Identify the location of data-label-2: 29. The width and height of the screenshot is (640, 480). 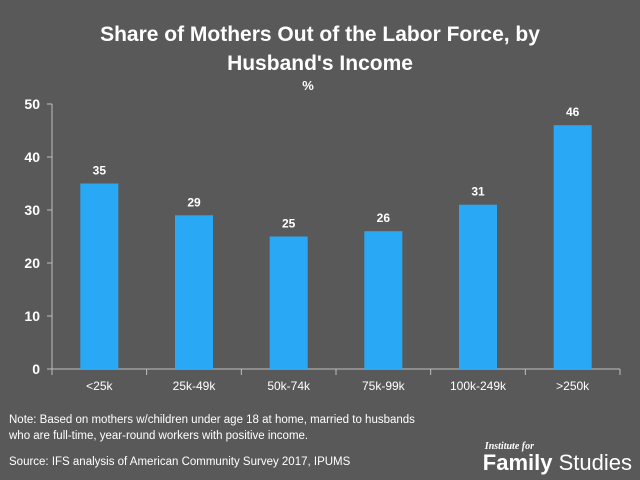
(194, 202).